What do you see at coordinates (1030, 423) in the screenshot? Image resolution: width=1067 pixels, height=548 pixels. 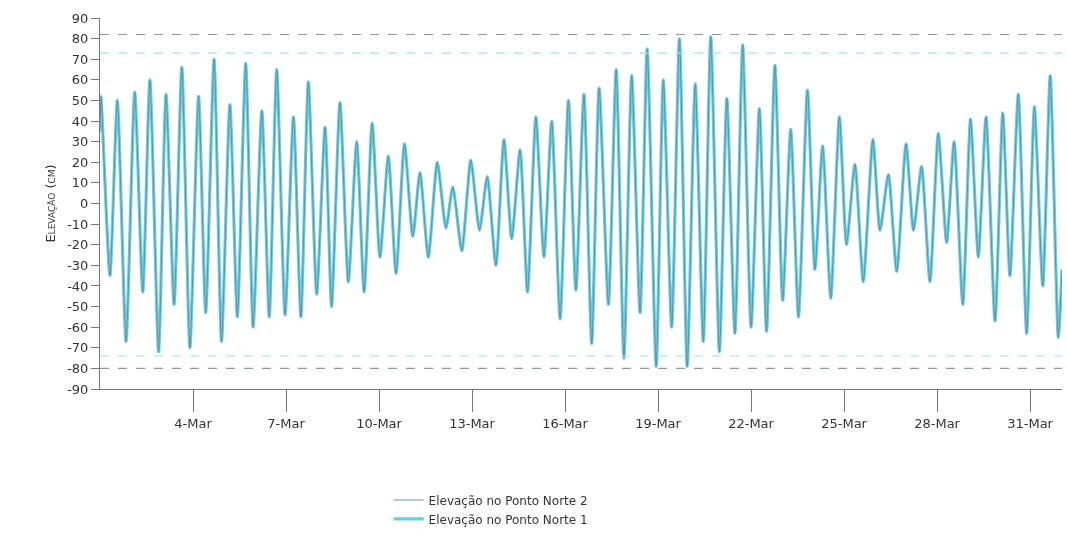 I see `x-tick-label: 31-Mar` at bounding box center [1030, 423].